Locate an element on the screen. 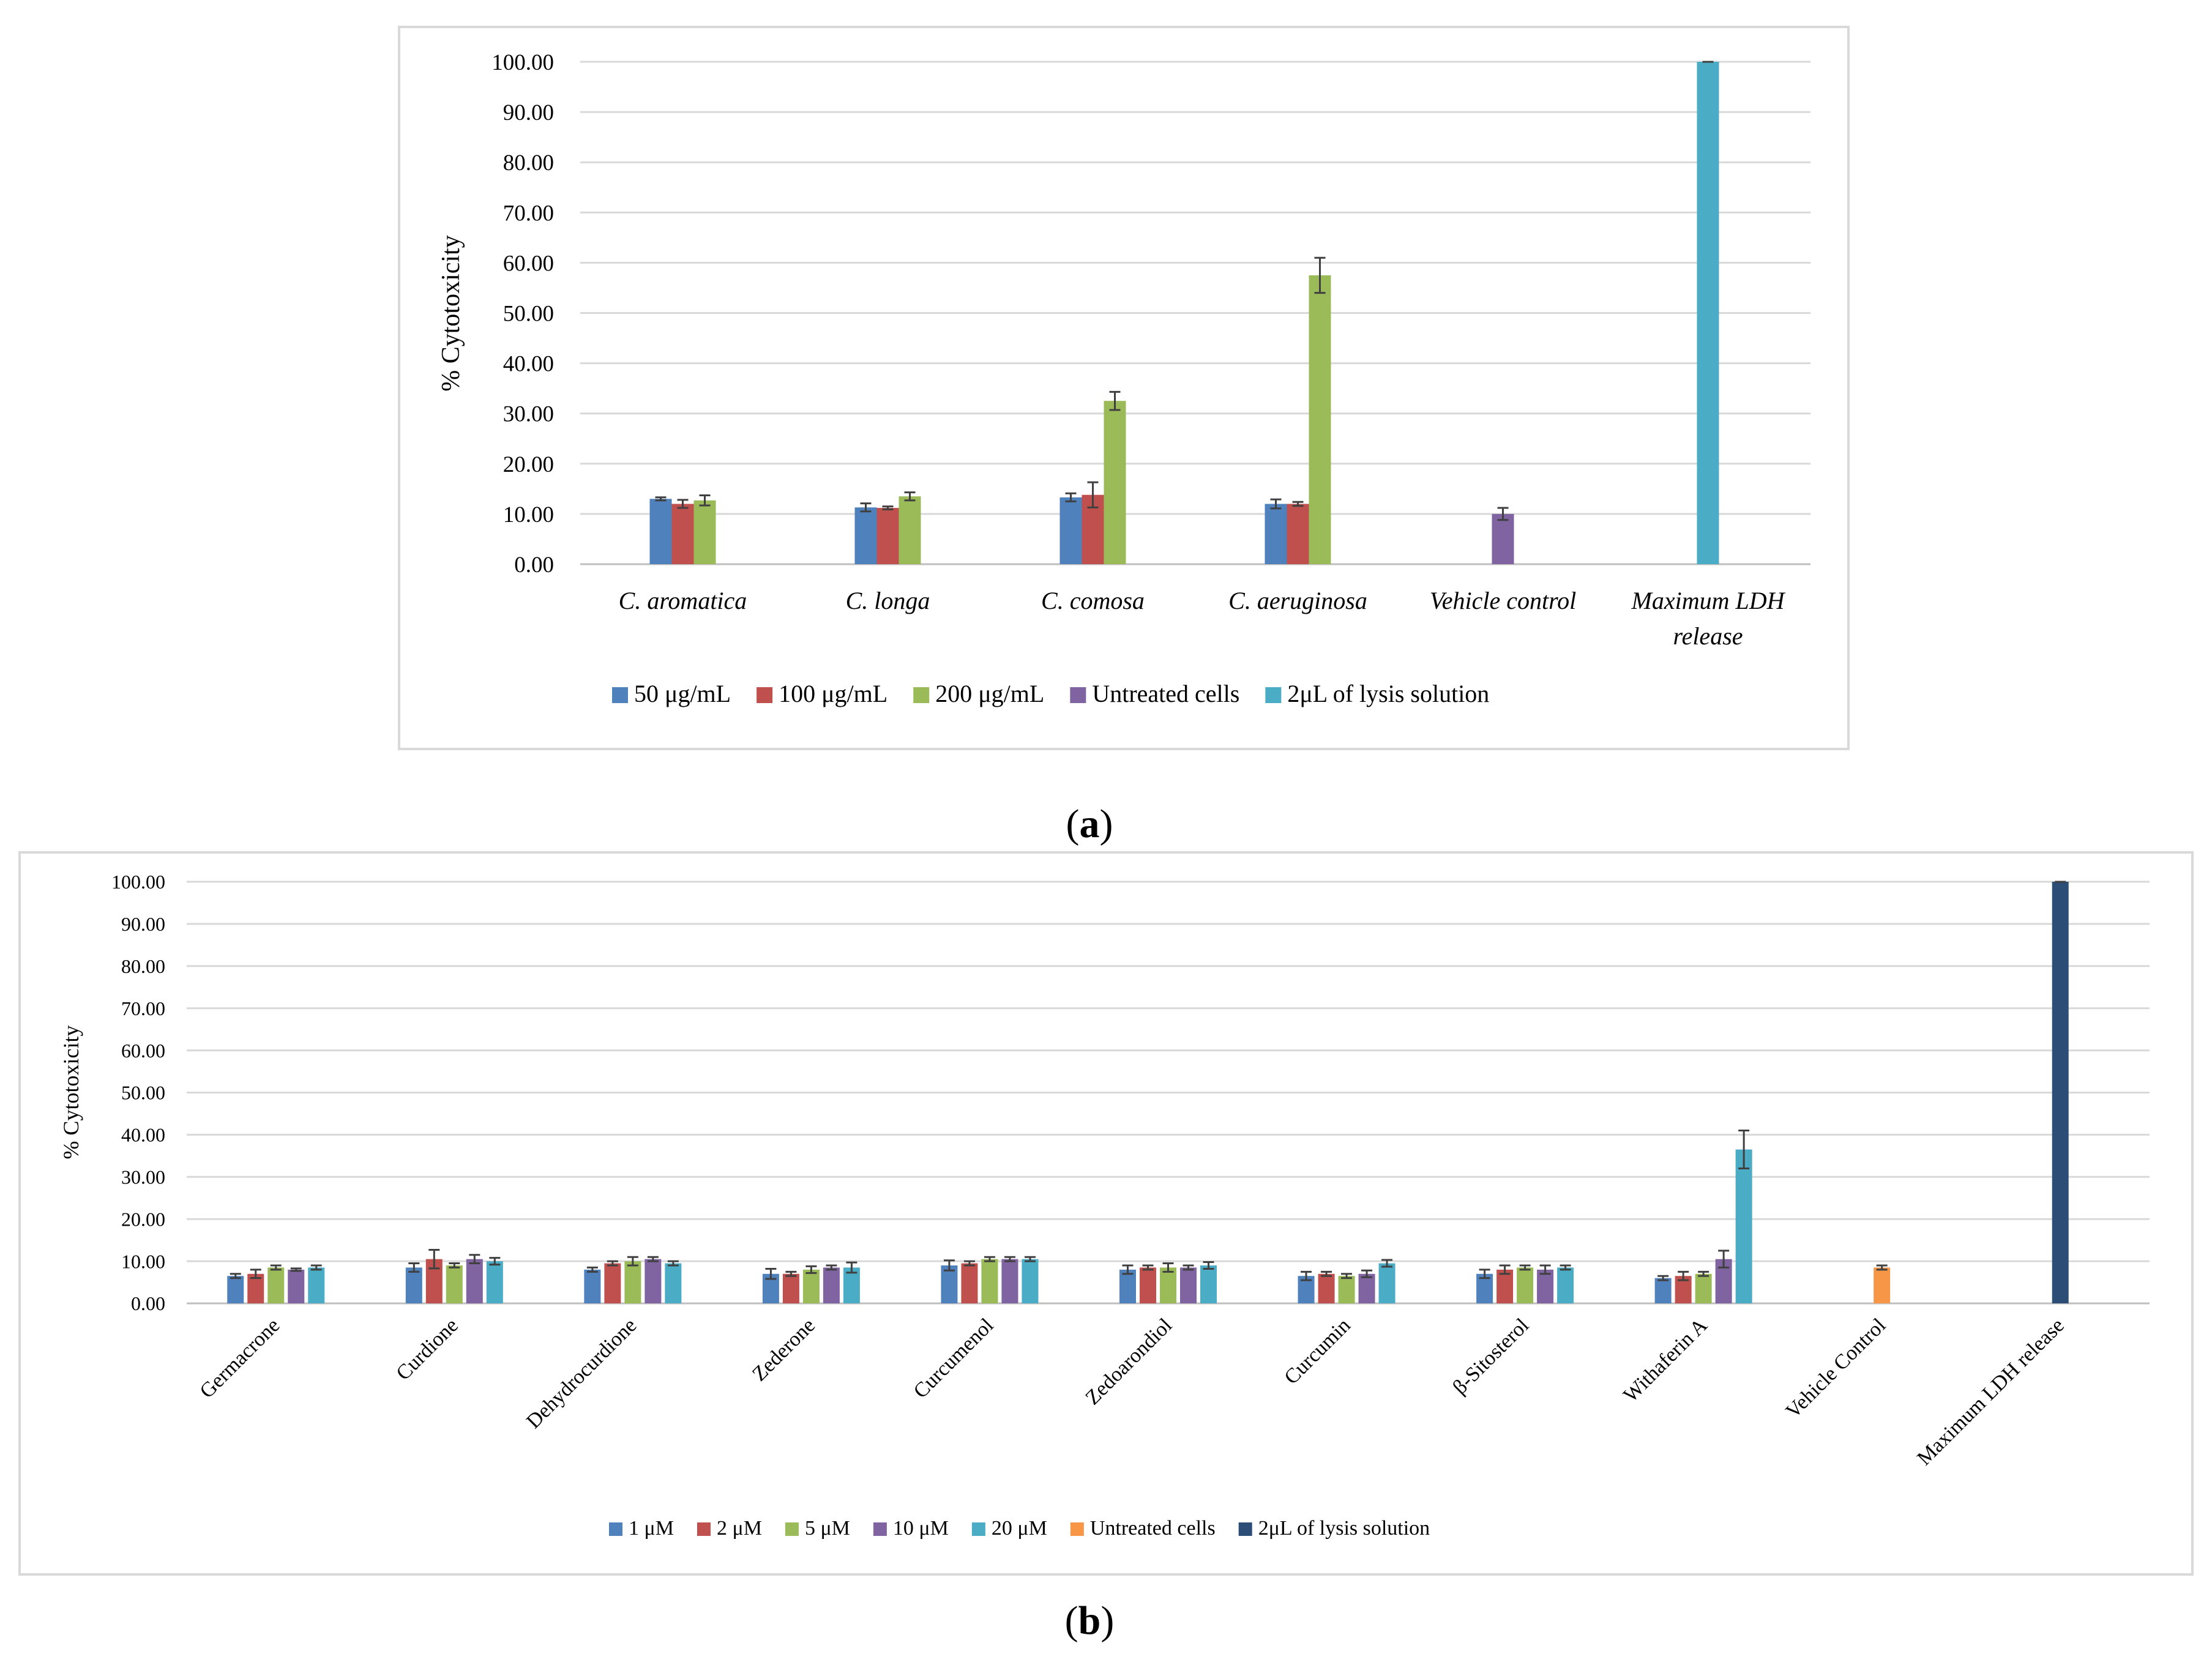 Image resolution: width=2212 pixels, height=1654 pixels. legend-label: 10 μM is located at coordinates (921, 1529).